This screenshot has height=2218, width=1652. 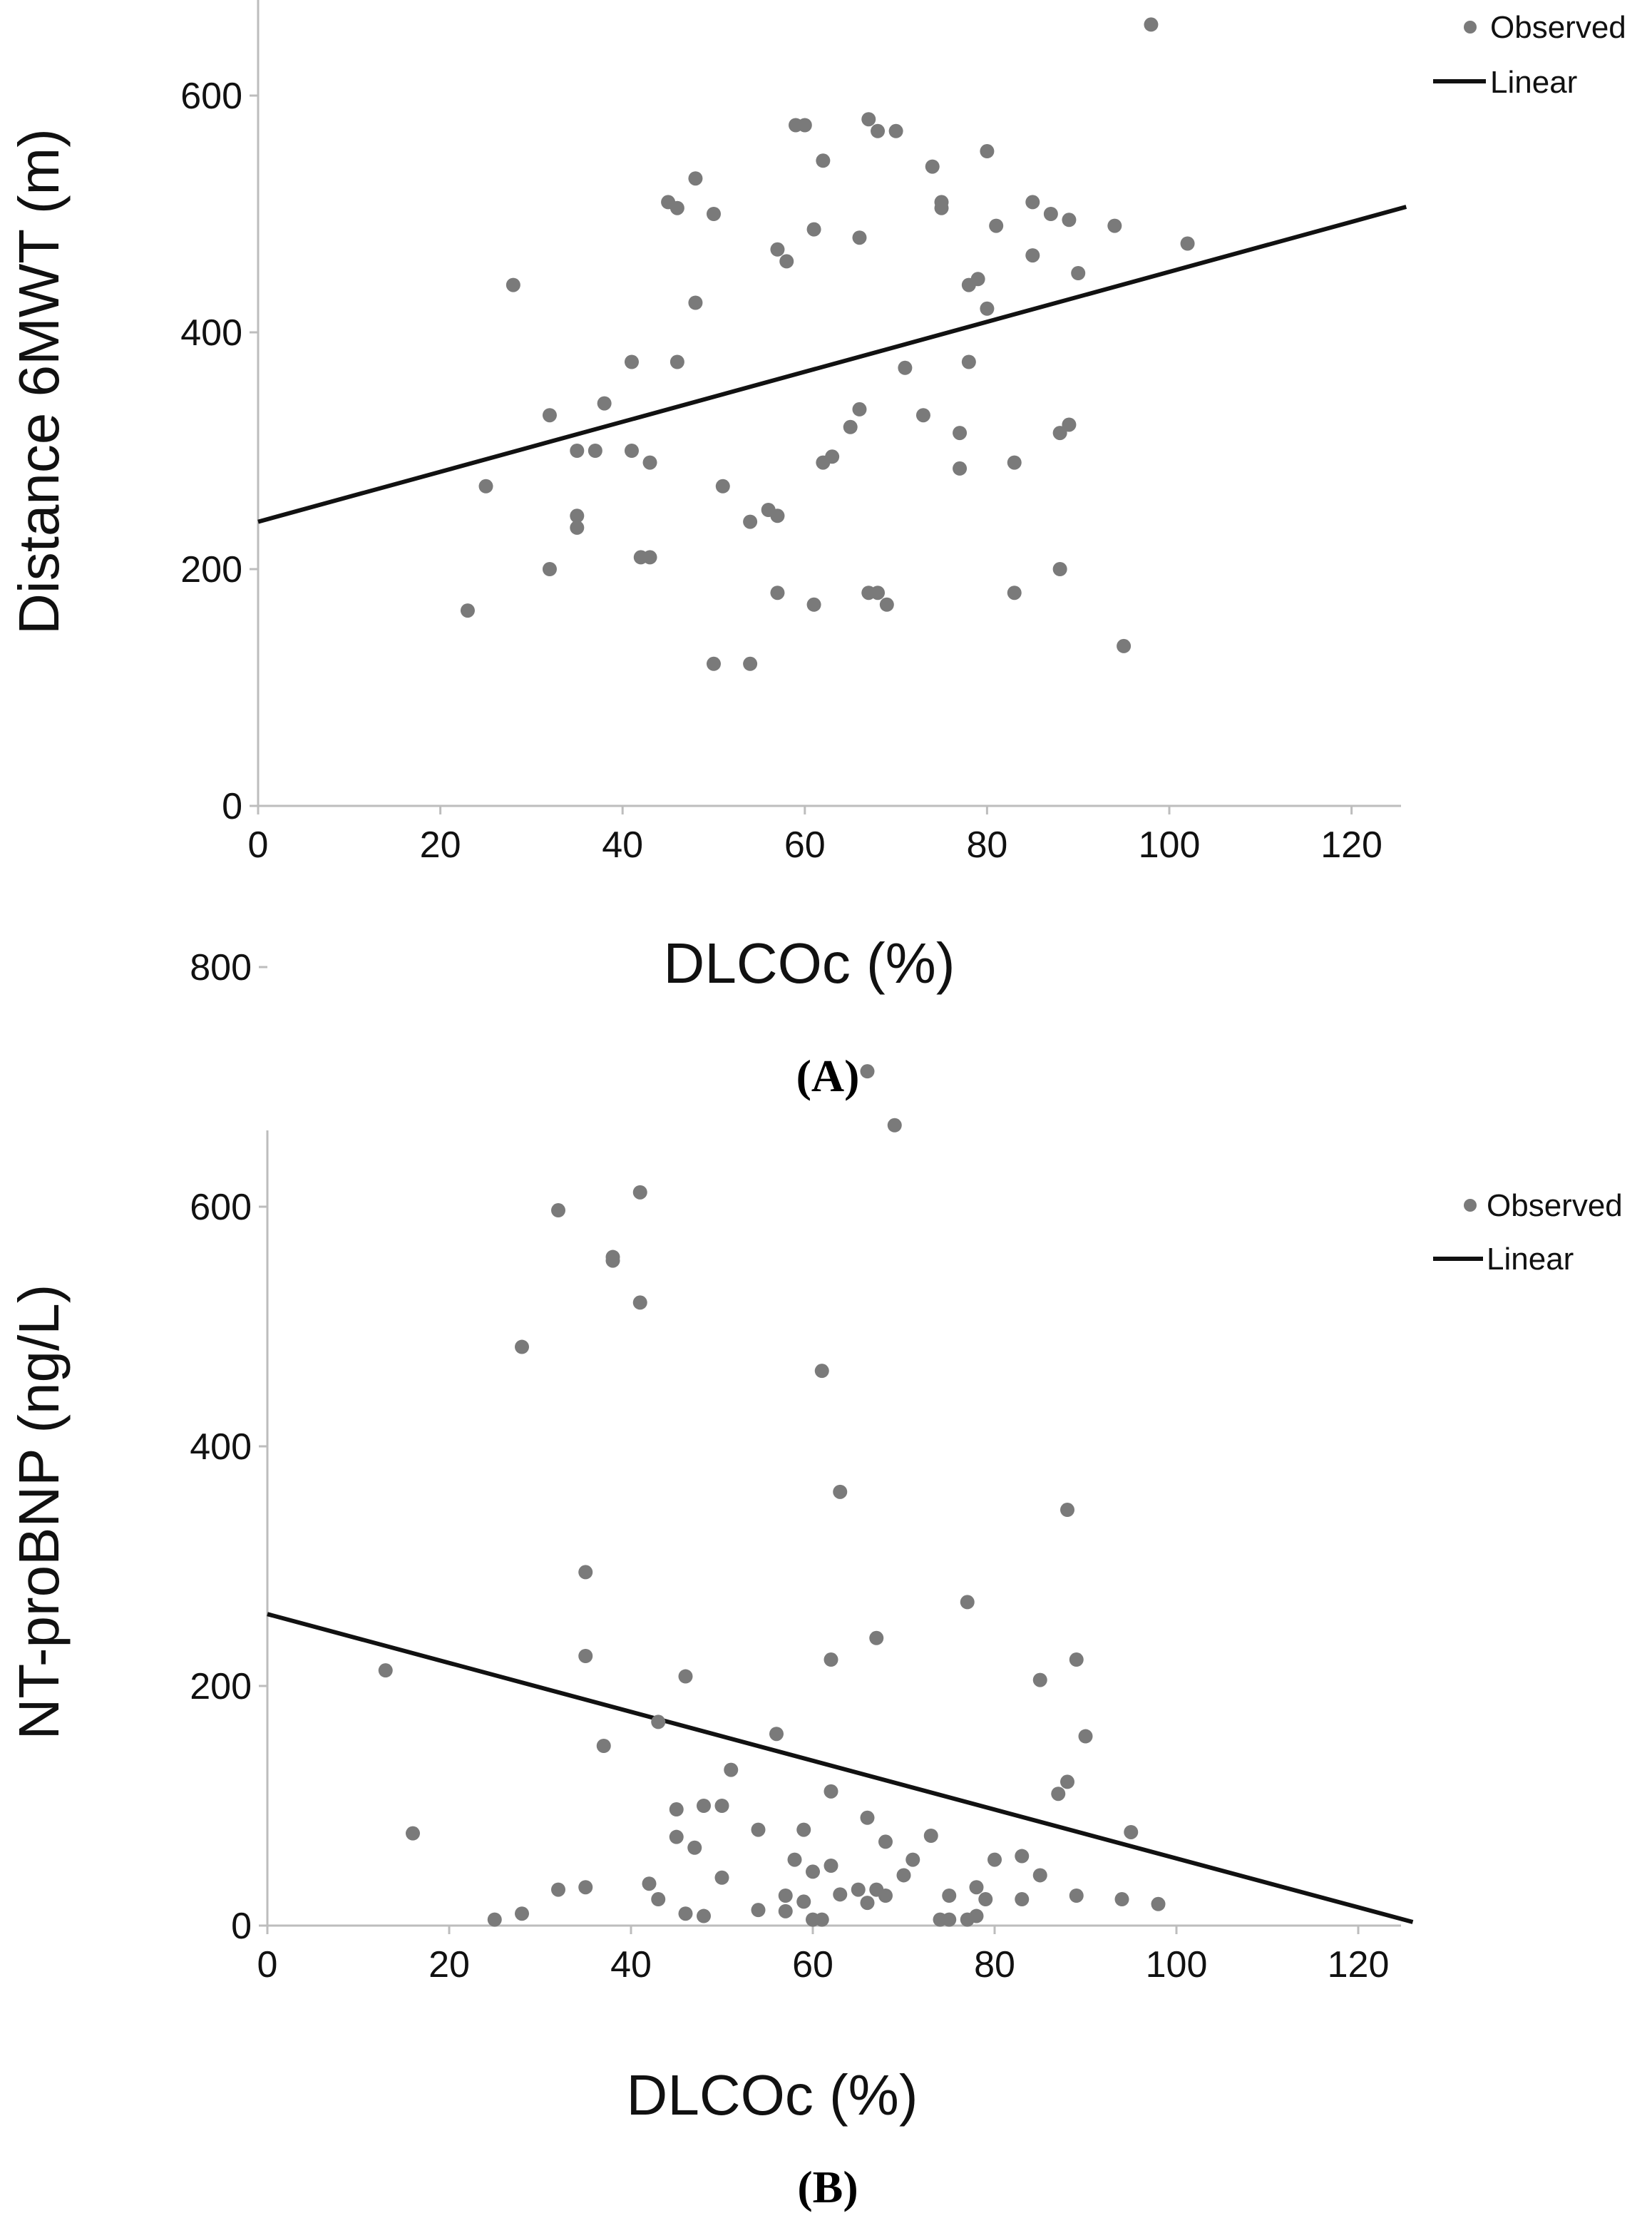 I want to click on panel-b-x-tick-label: 80, so click(x=994, y=1965).